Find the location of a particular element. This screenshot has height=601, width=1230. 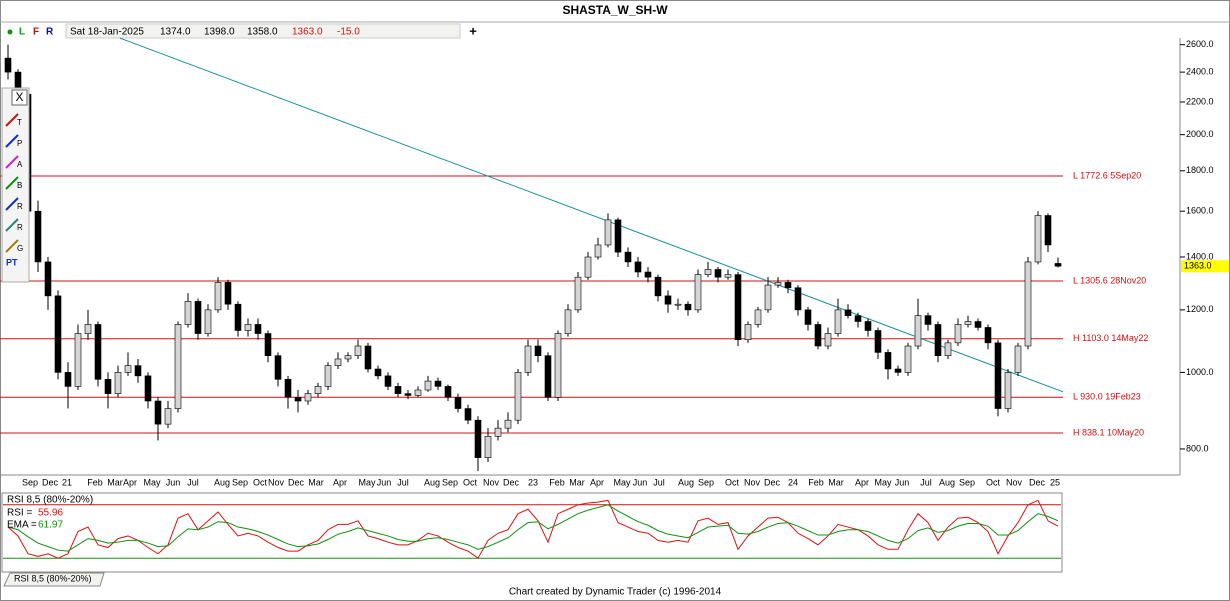

info-change: -15.0 is located at coordinates (348, 32).